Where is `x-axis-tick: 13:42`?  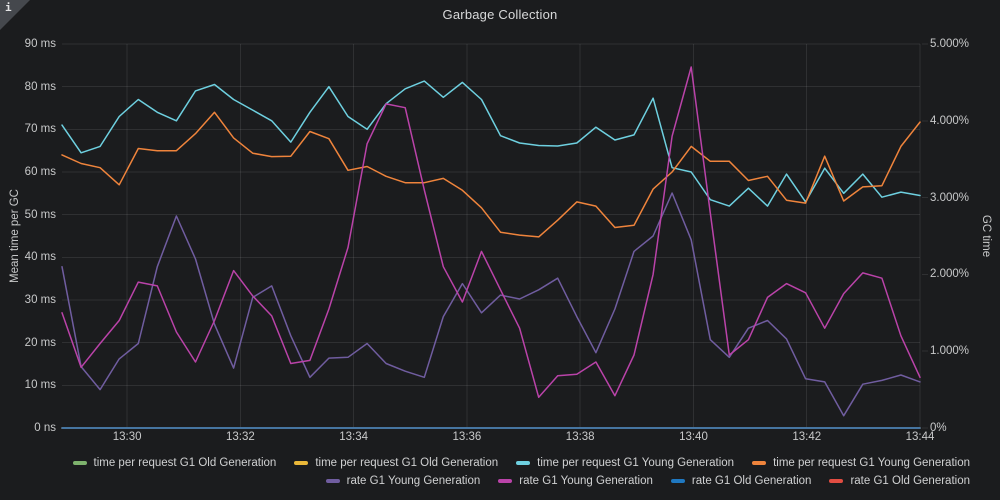 x-axis-tick: 13:42 is located at coordinates (807, 437).